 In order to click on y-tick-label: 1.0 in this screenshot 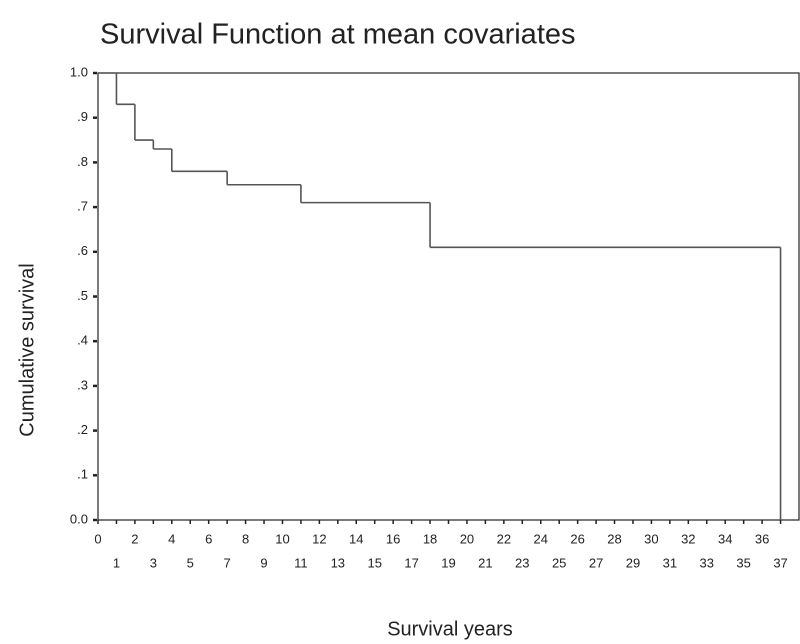, I will do `click(79, 71)`.